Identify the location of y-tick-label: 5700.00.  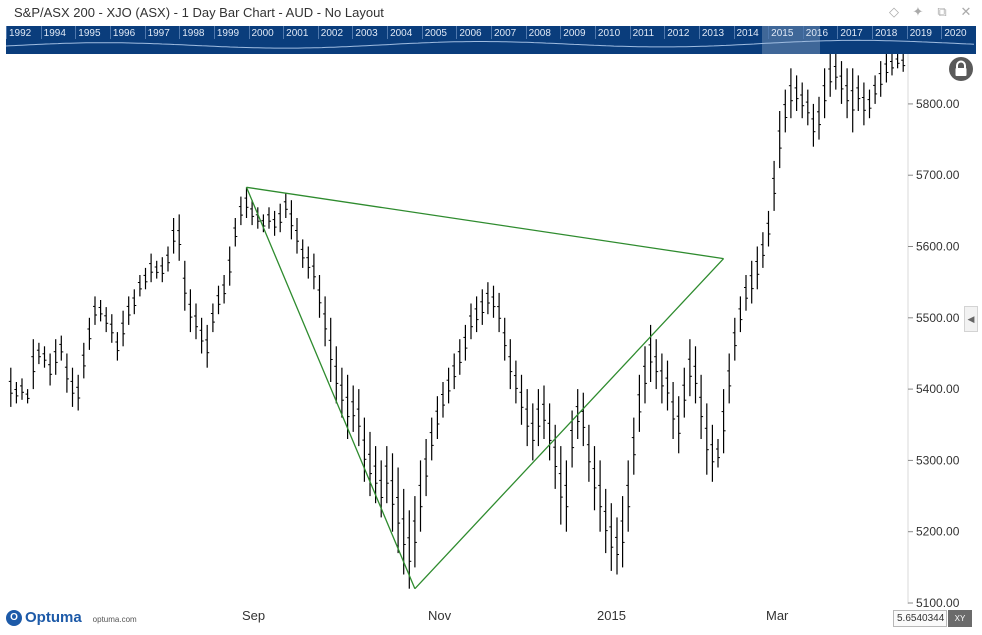
(938, 175).